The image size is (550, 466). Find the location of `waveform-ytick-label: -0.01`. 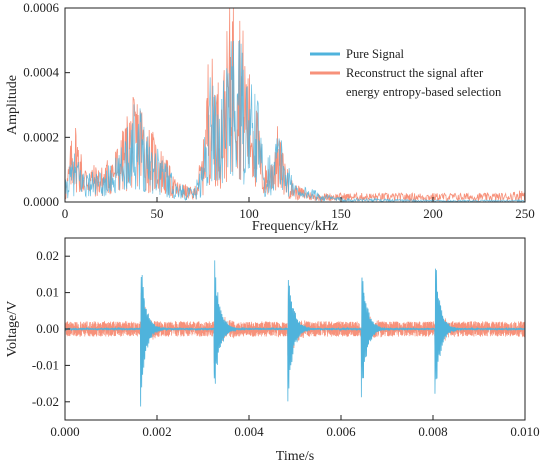

waveform-ytick-label: -0.01 is located at coordinates (45, 364).